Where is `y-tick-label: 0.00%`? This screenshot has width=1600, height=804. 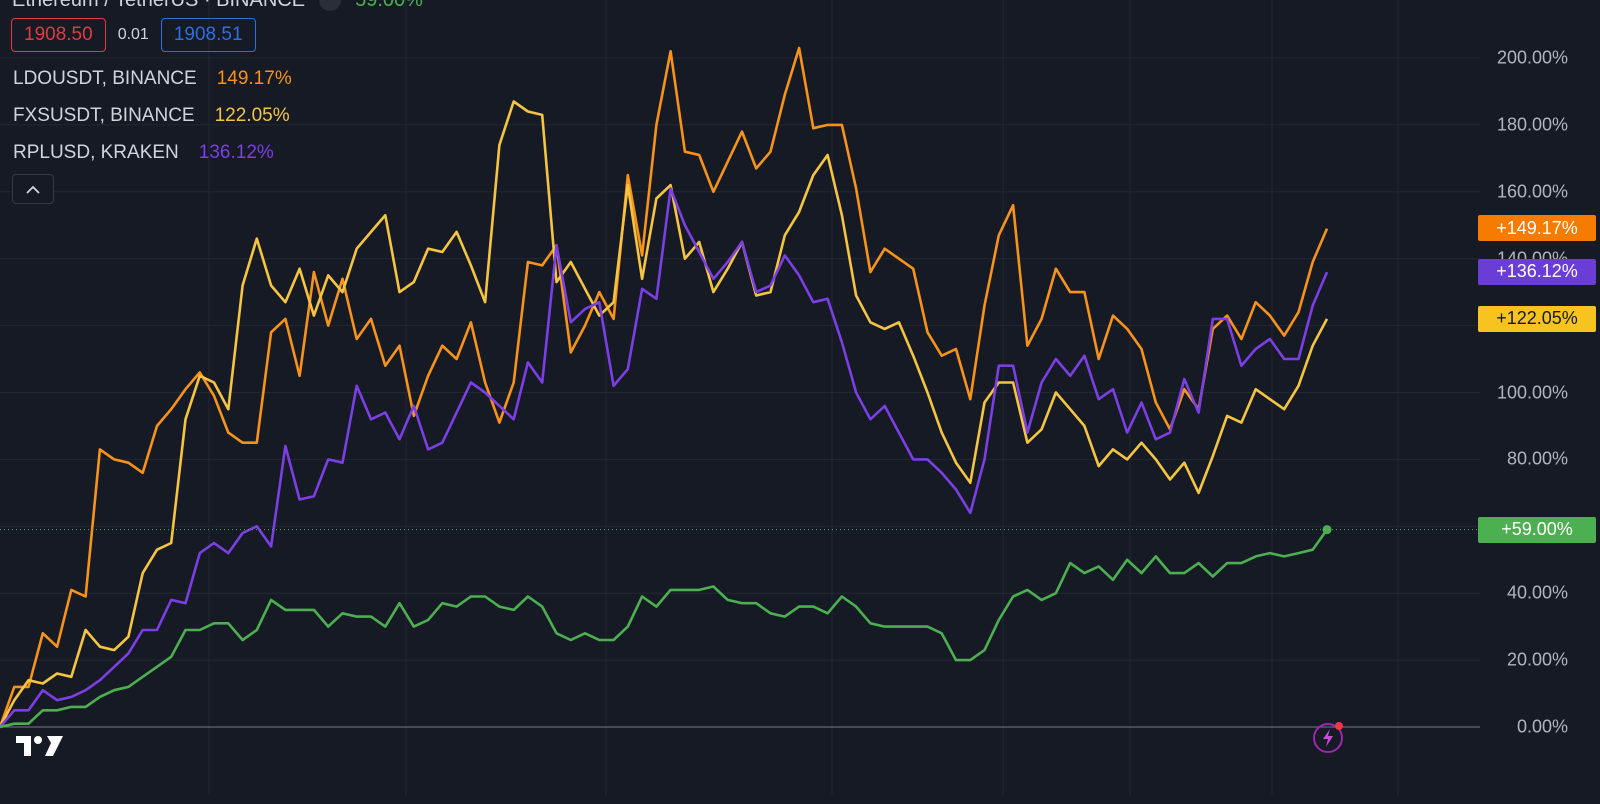
y-tick-label: 0.00% is located at coordinates (1542, 726).